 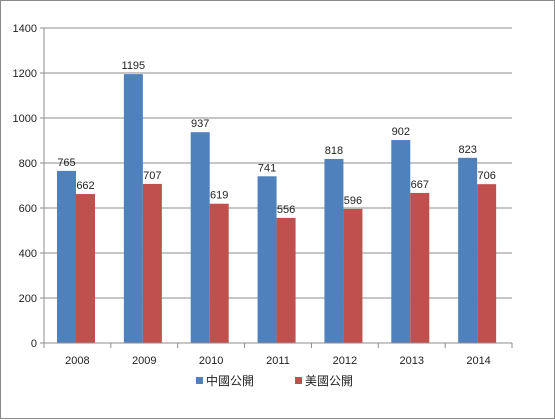 I want to click on x-tick-label: 2009, so click(x=144, y=361).